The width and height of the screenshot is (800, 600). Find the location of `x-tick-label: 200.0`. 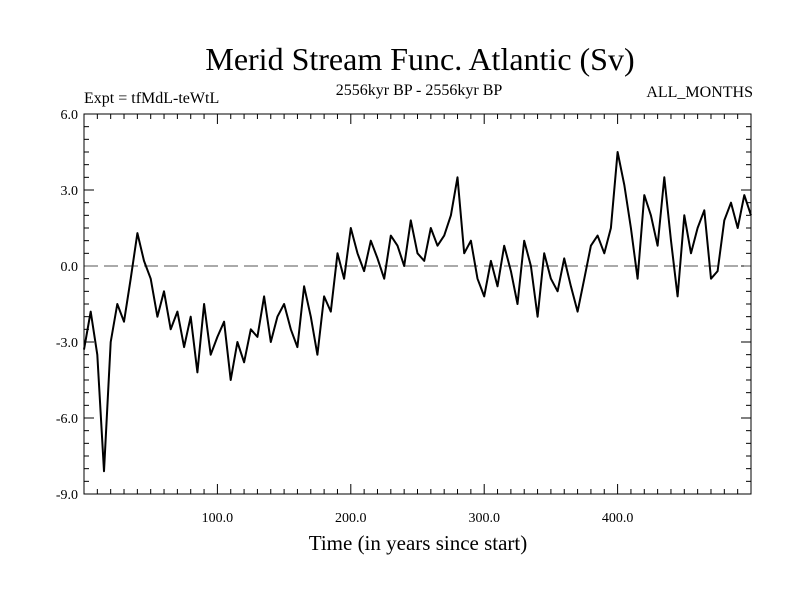

x-tick-label: 200.0 is located at coordinates (351, 518).